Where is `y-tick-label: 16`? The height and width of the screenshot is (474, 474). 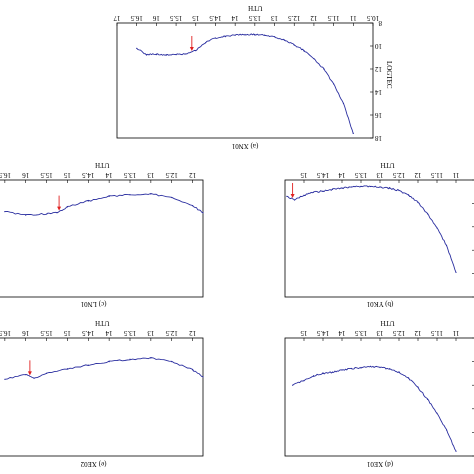
y-tick-label: 16 is located at coordinates (379, 115).